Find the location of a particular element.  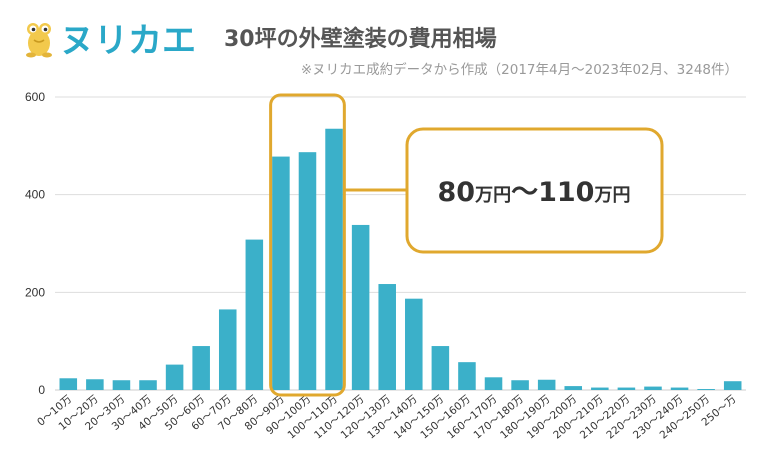

y-tick-label: 0 is located at coordinates (41, 390).